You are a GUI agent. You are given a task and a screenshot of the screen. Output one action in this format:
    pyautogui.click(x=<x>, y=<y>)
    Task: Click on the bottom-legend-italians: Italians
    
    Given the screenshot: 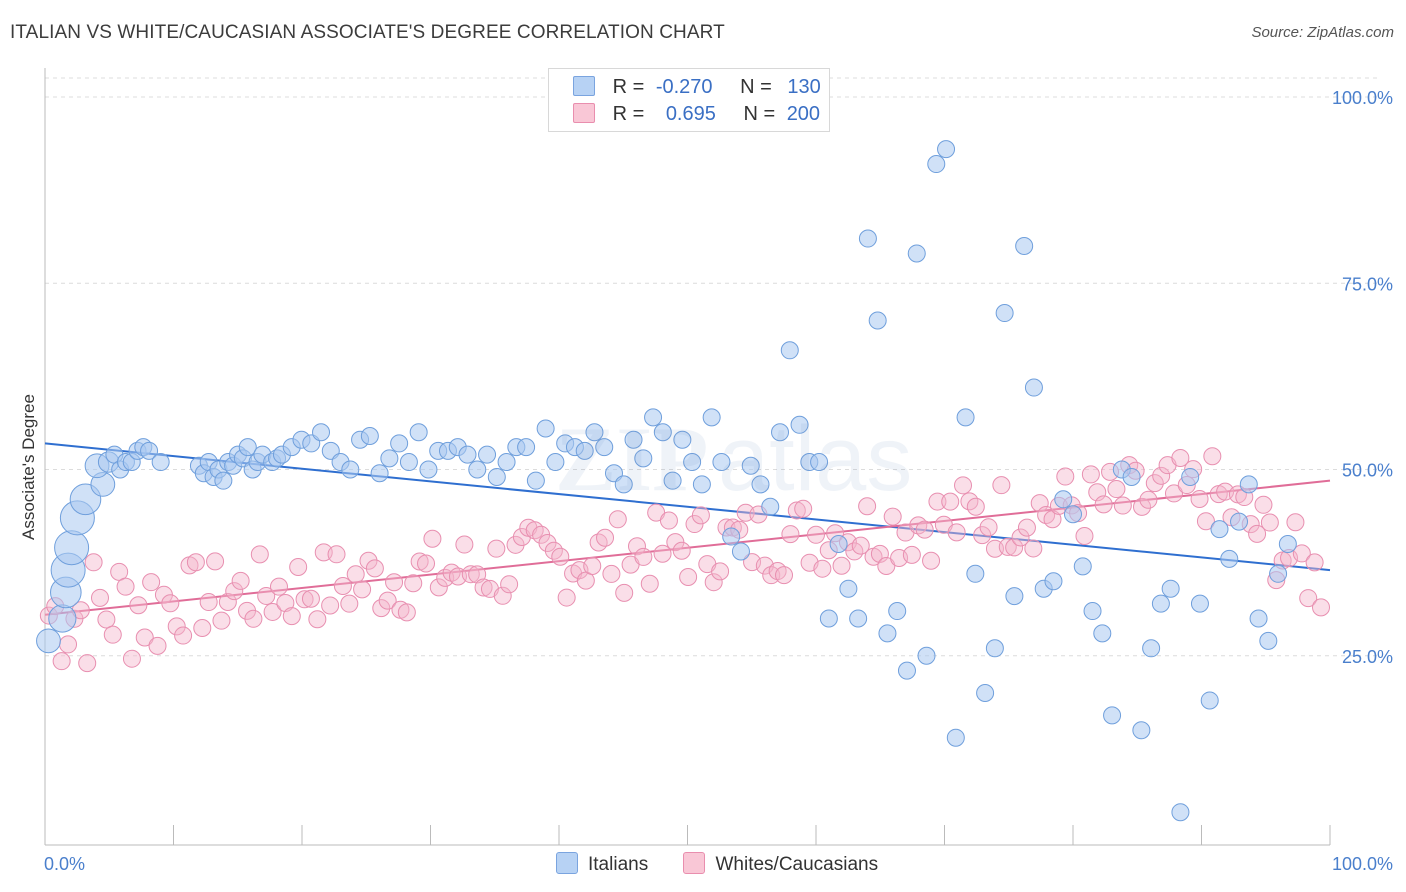 What is the action you would take?
    pyautogui.click(x=602, y=864)
    